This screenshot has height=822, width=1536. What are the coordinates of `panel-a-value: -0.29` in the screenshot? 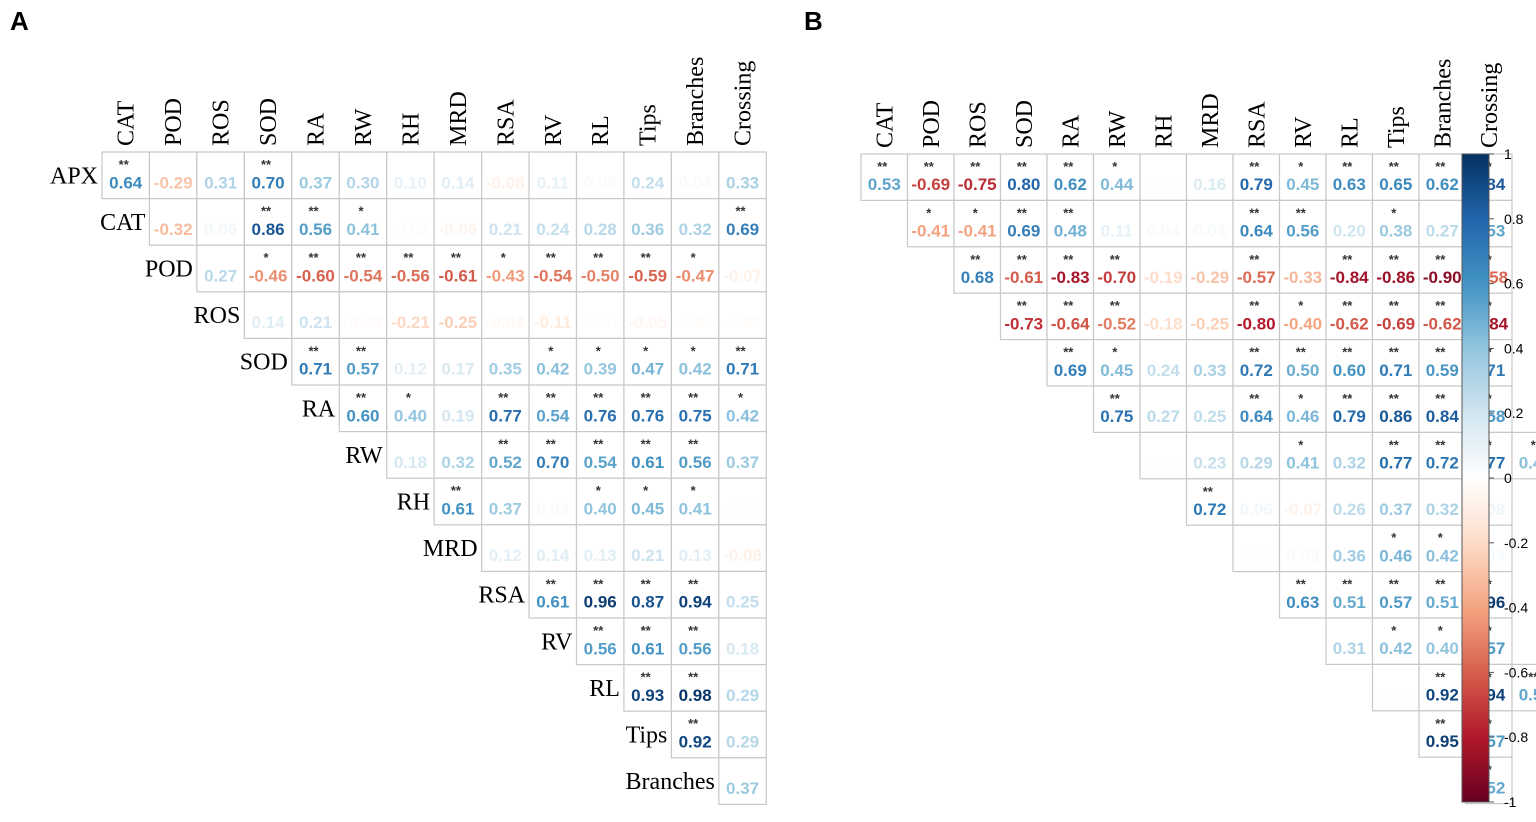 It's located at (173, 182).